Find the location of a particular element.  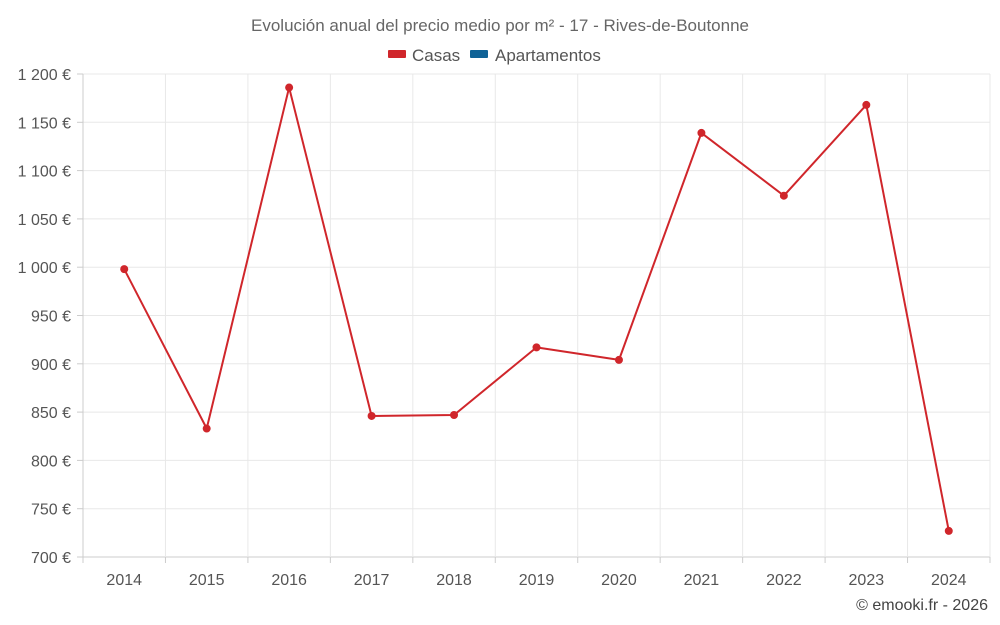

x-tick-label: 2014 is located at coordinates (124, 580).